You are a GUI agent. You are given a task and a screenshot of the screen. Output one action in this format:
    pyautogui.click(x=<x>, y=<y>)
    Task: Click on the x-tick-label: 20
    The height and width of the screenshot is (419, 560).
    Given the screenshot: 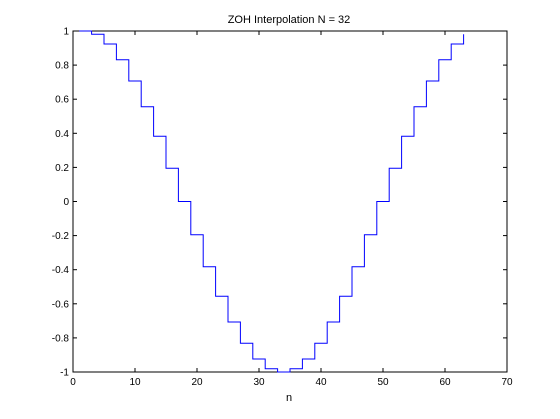 What is the action you would take?
    pyautogui.click(x=197, y=382)
    